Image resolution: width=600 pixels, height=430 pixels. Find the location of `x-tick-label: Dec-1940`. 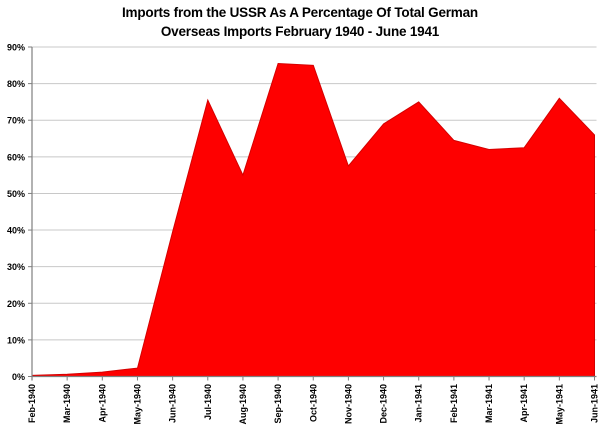

x-tick-label: Dec-1940 is located at coordinates (384, 404).